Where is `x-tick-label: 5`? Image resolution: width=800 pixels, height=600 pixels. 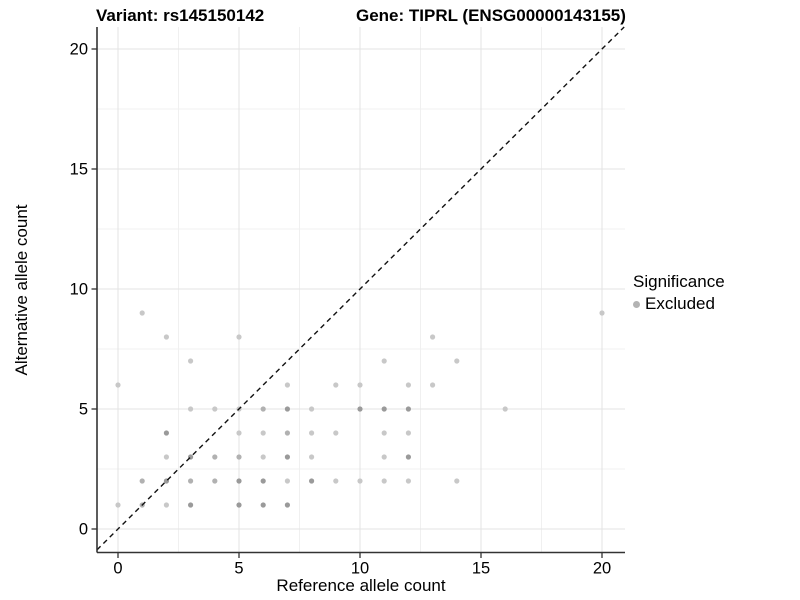
x-tick-label: 5 is located at coordinates (238, 569).